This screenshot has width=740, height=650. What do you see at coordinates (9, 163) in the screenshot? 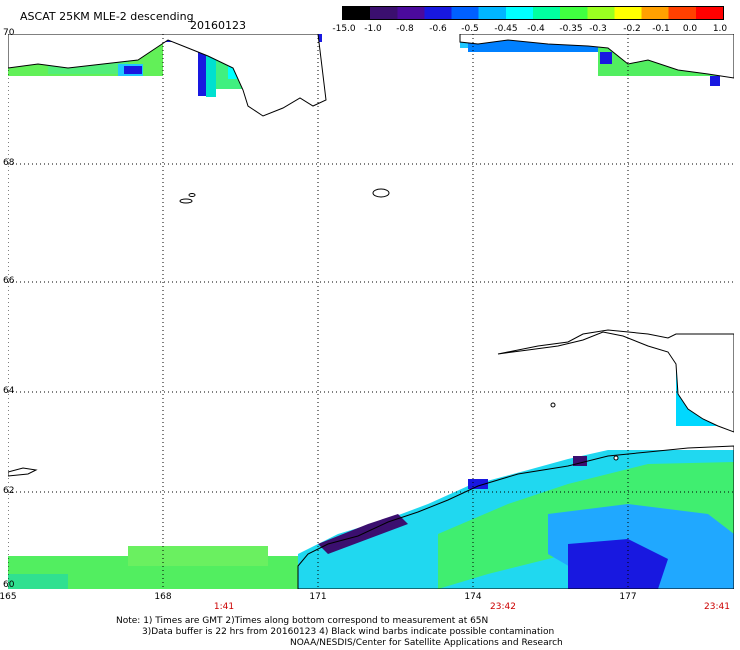
I see `lat-label: 68` at bounding box center [9, 163].